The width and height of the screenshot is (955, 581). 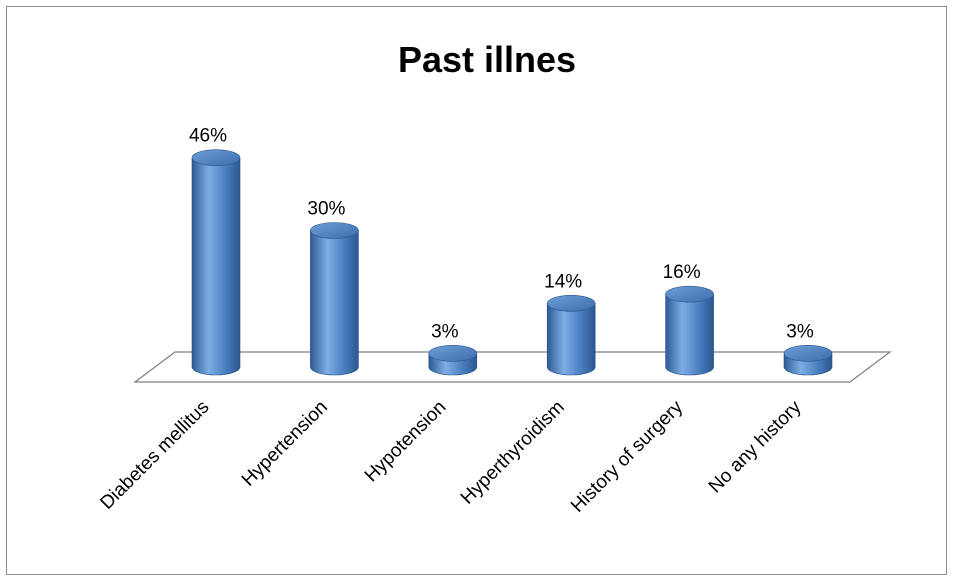 I want to click on x-tick-label: Hypotension, so click(x=406, y=442).